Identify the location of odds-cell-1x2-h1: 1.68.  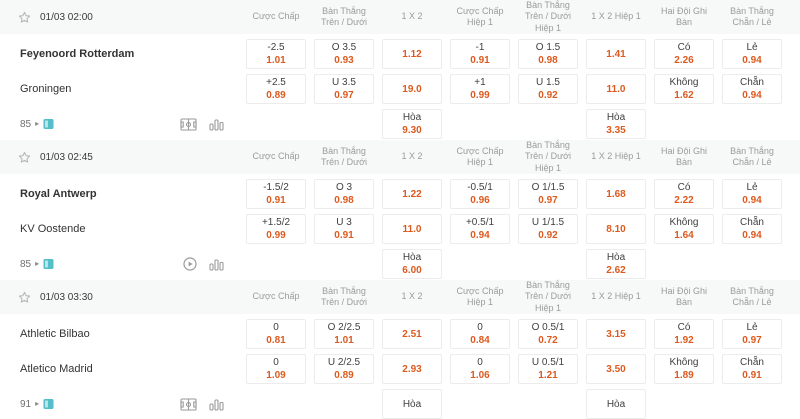
(616, 194).